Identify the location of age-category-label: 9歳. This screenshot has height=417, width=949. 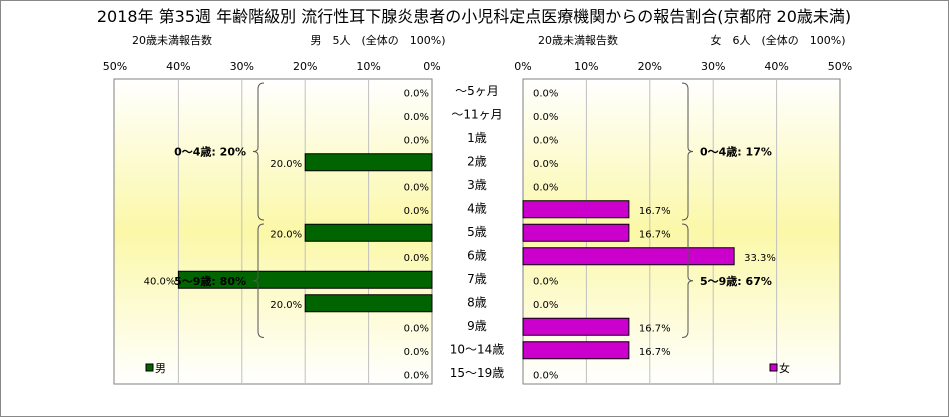
(477, 326).